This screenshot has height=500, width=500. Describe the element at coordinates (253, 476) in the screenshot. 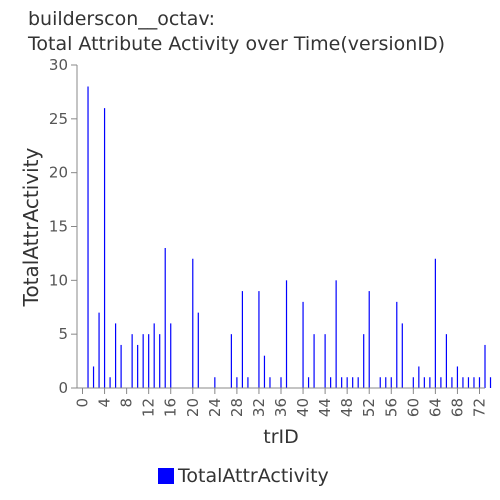

I see `legend-label: TotalAttrActivity` at that location.